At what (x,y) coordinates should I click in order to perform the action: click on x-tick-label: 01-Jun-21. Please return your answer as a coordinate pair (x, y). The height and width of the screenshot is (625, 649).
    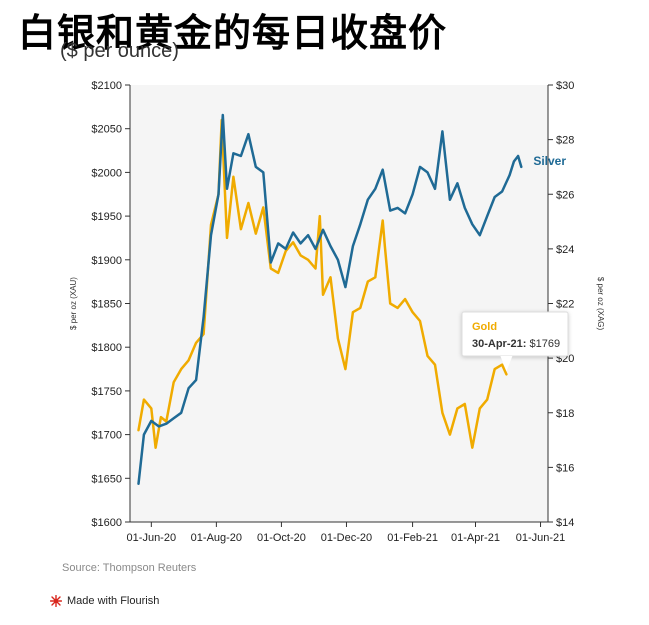
    Looking at the image, I should click on (541, 538).